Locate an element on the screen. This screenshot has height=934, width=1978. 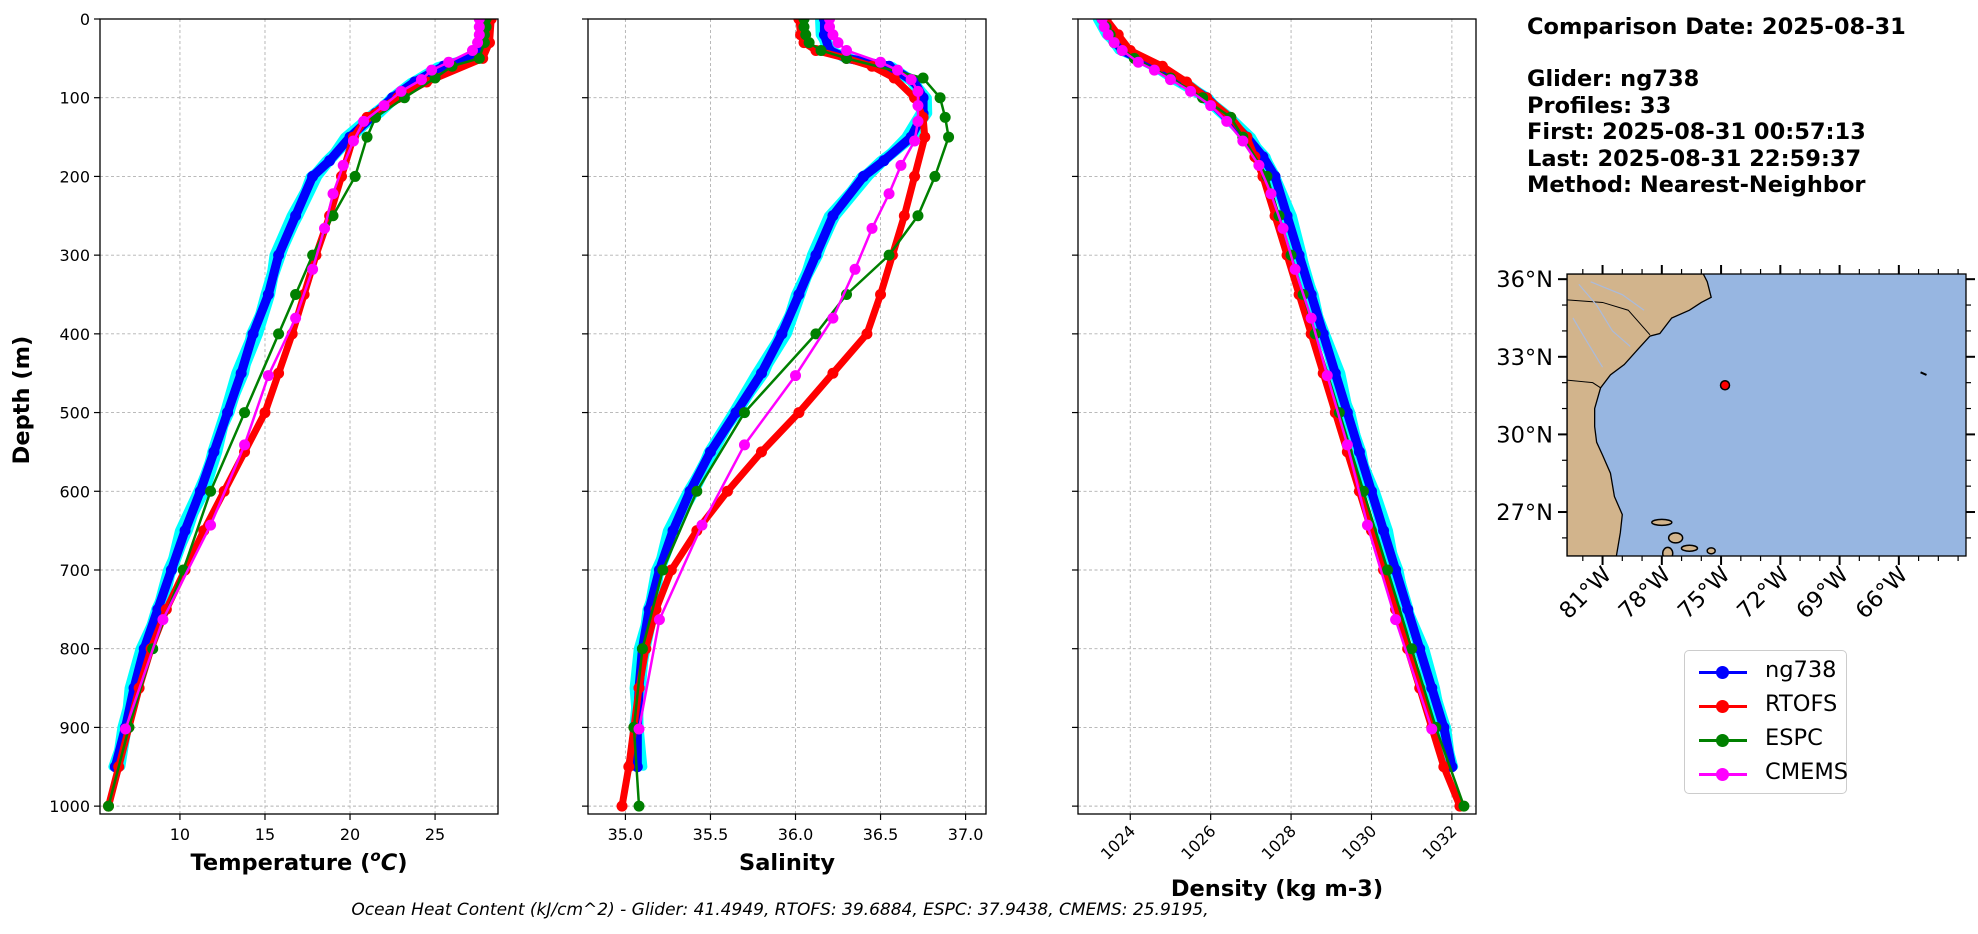
glider-position-marker is located at coordinates (1725, 385).